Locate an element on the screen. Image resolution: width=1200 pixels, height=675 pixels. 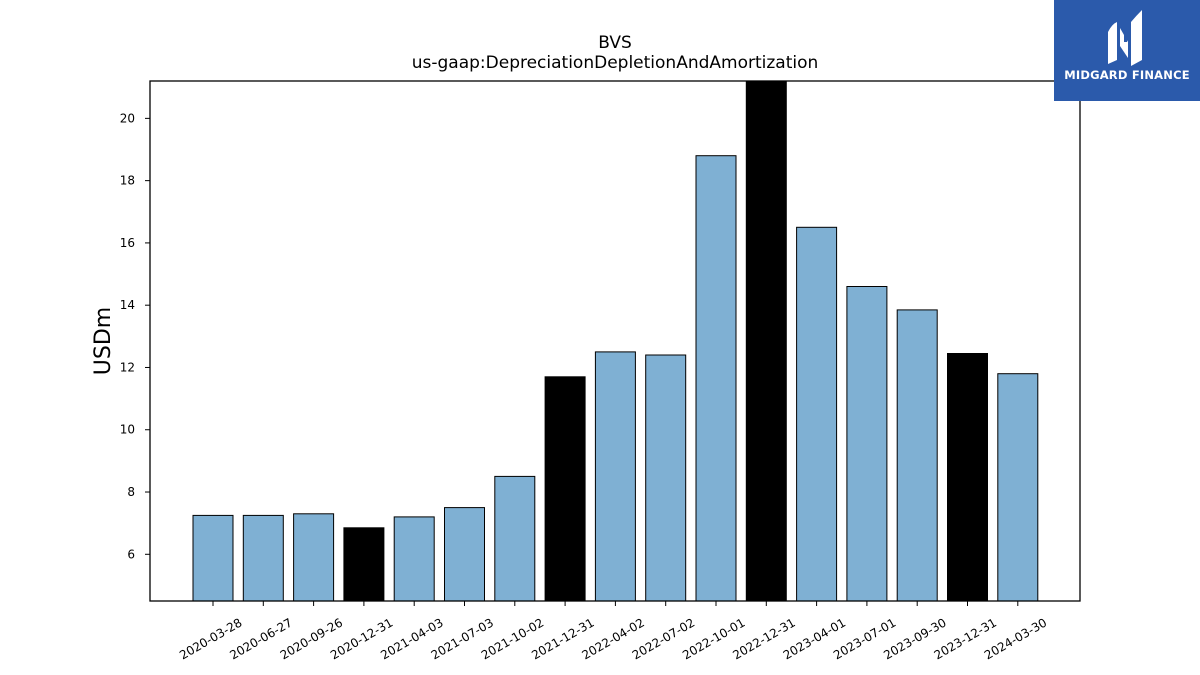
y-tick-label: 16 is located at coordinates (127, 243).